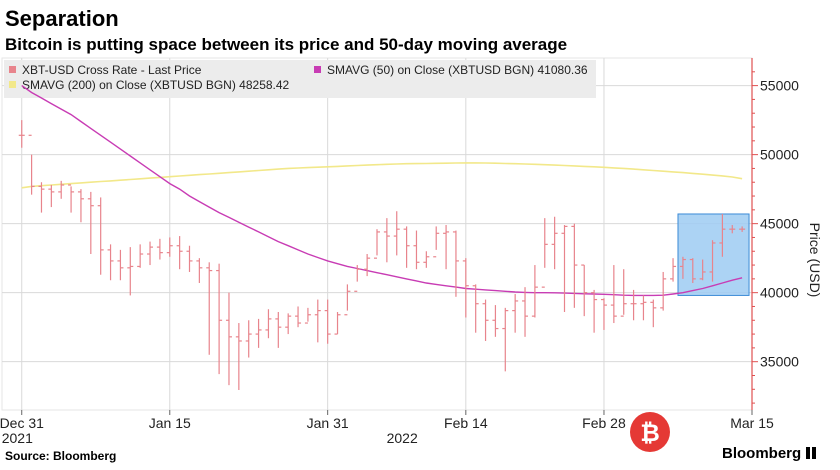 The image size is (840, 470). Describe the element at coordinates (811, 453) in the screenshot. I see `bloomberg-mark-icon` at that location.